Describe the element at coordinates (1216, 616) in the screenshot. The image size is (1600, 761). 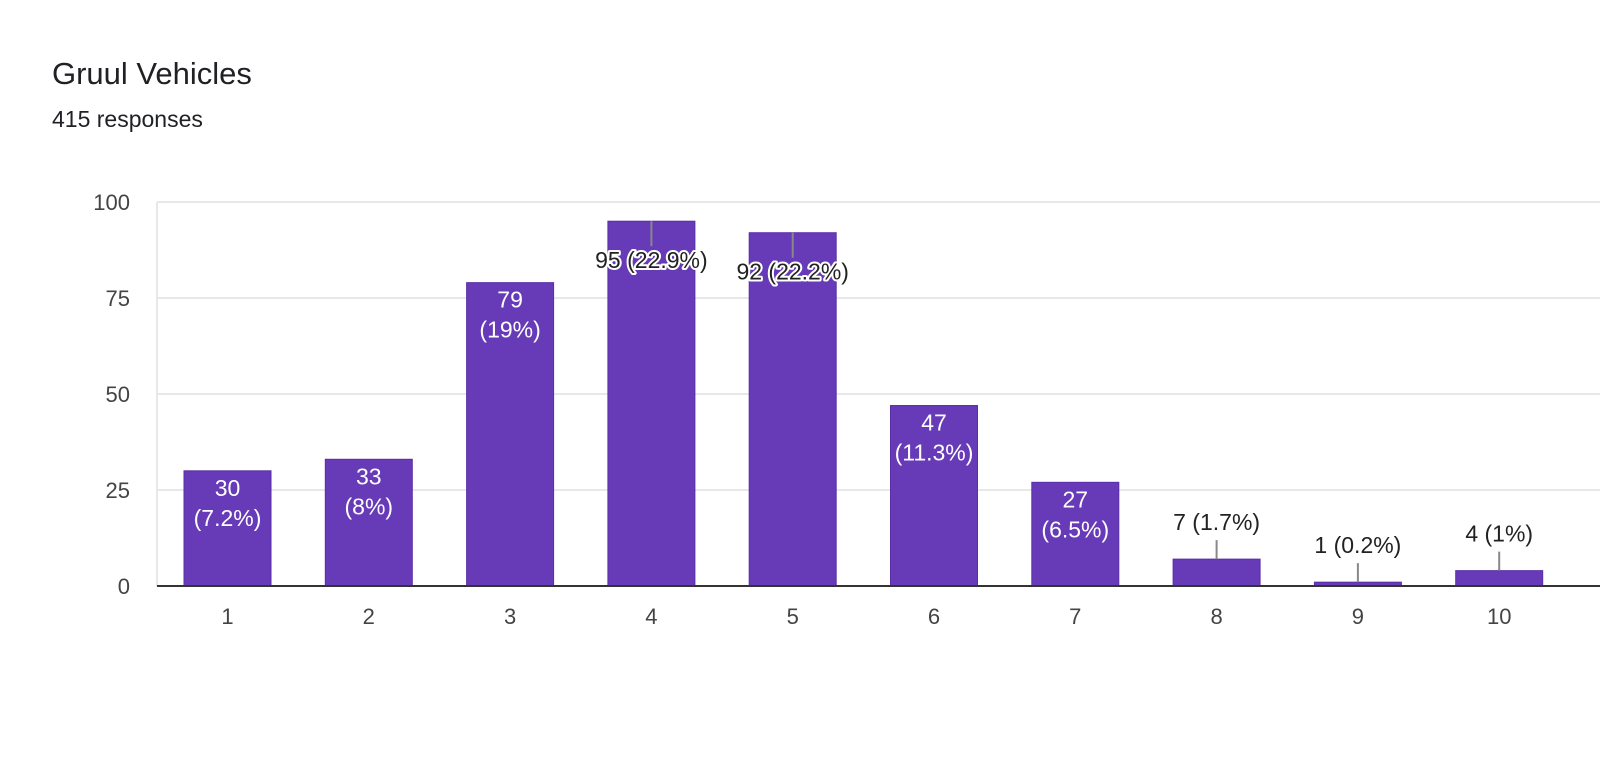
I see `x-tick-label: 8` at that location.